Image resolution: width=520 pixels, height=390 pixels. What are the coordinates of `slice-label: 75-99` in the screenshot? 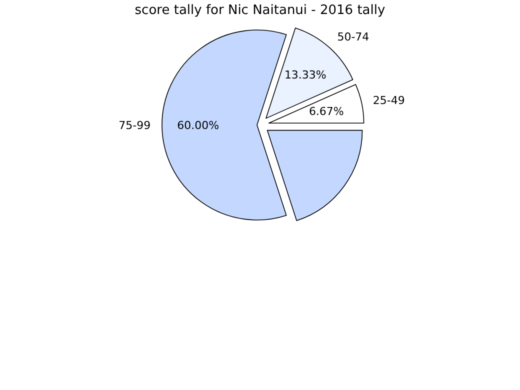 It's located at (134, 125).